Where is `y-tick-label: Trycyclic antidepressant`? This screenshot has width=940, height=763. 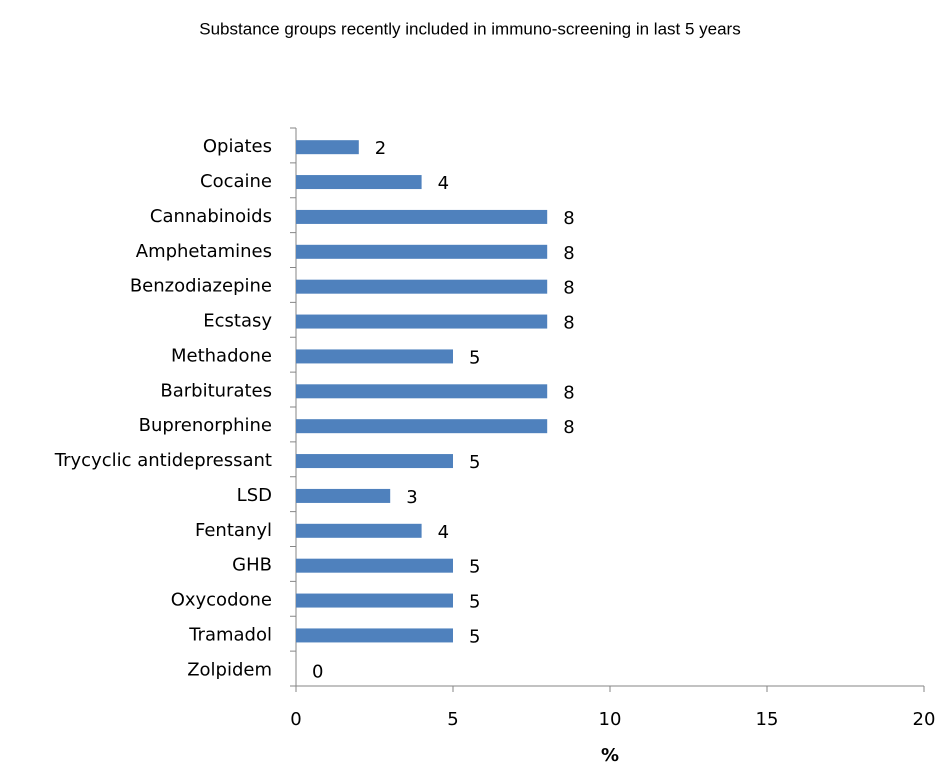
y-tick-label: Trycyclic antidepressant is located at coordinates (163, 460).